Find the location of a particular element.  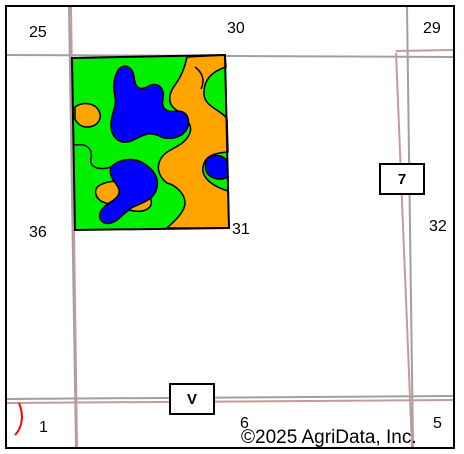

soil-zone-orange-small is located at coordinates (87, 115).